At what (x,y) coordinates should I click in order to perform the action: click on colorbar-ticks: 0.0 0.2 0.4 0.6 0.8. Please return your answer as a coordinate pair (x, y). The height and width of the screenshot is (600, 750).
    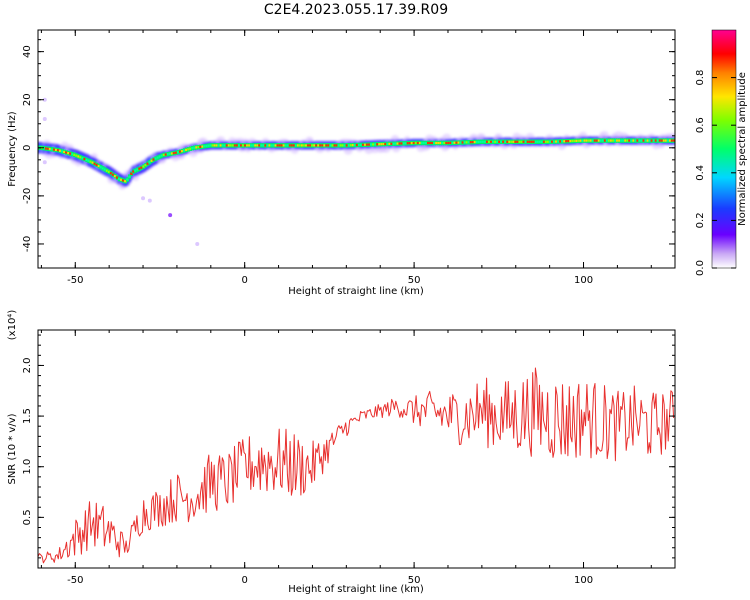
    Looking at the image, I should click on (715, 173).